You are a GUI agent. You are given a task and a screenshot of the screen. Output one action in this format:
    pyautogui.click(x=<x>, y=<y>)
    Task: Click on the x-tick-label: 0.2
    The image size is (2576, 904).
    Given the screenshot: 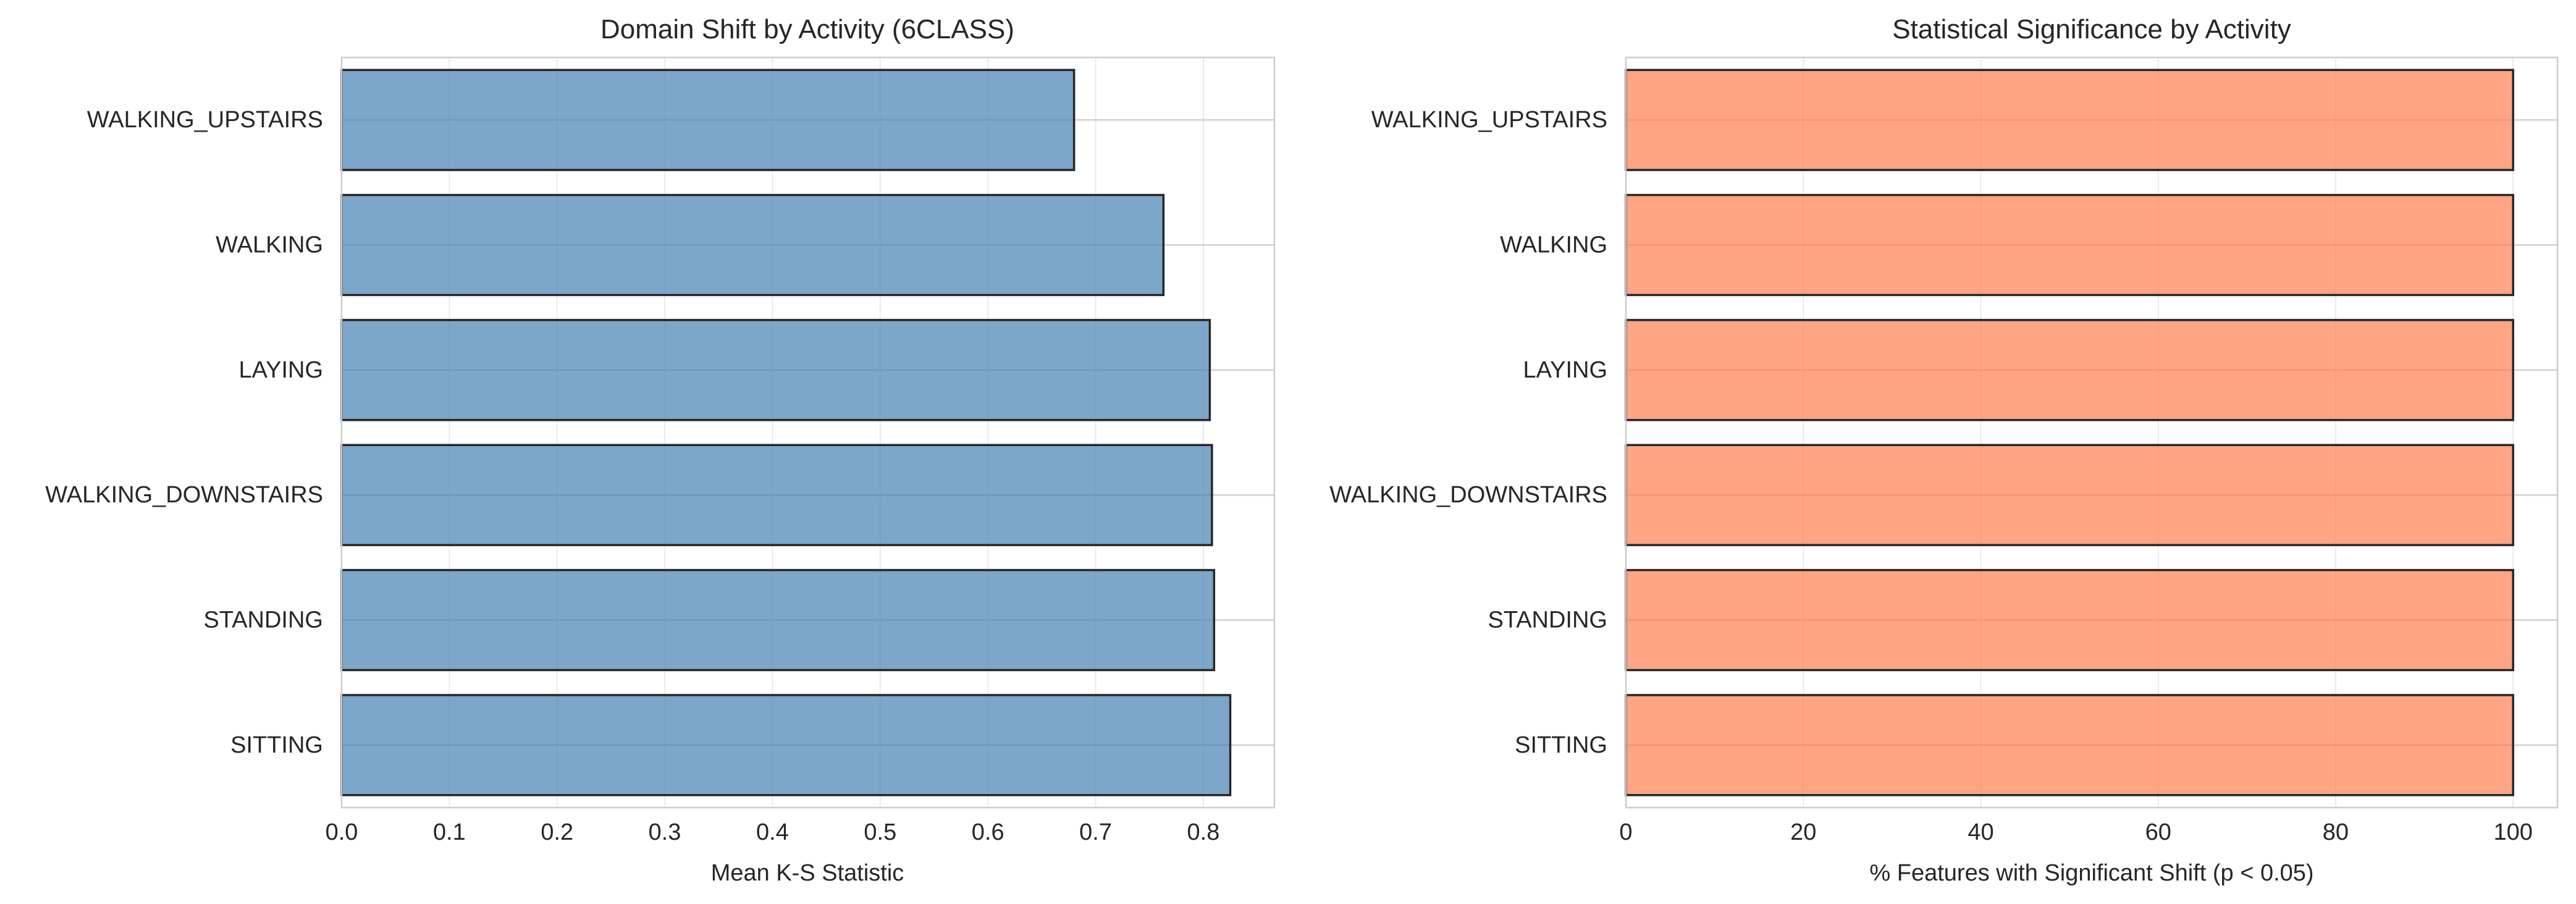 What is the action you would take?
    pyautogui.click(x=557, y=832)
    